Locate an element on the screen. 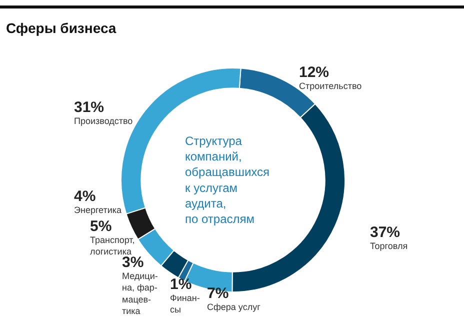  data-label: 37% is located at coordinates (385, 232).